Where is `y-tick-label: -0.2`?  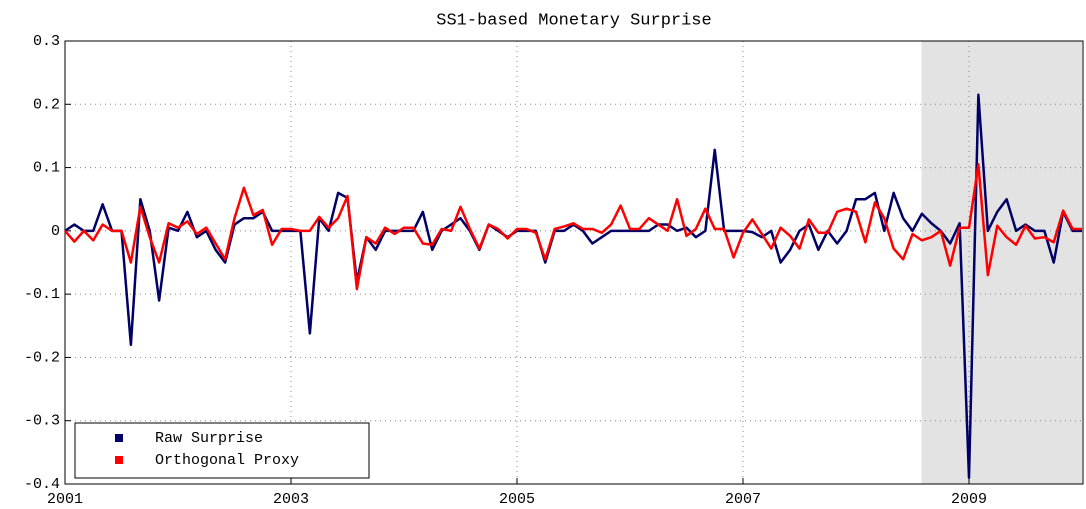 y-tick-label: -0.2 is located at coordinates (42, 357).